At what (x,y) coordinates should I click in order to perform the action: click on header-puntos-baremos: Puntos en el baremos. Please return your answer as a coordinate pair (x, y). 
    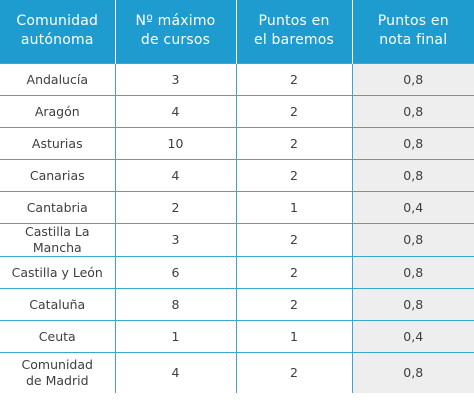
    Looking at the image, I should click on (294, 32).